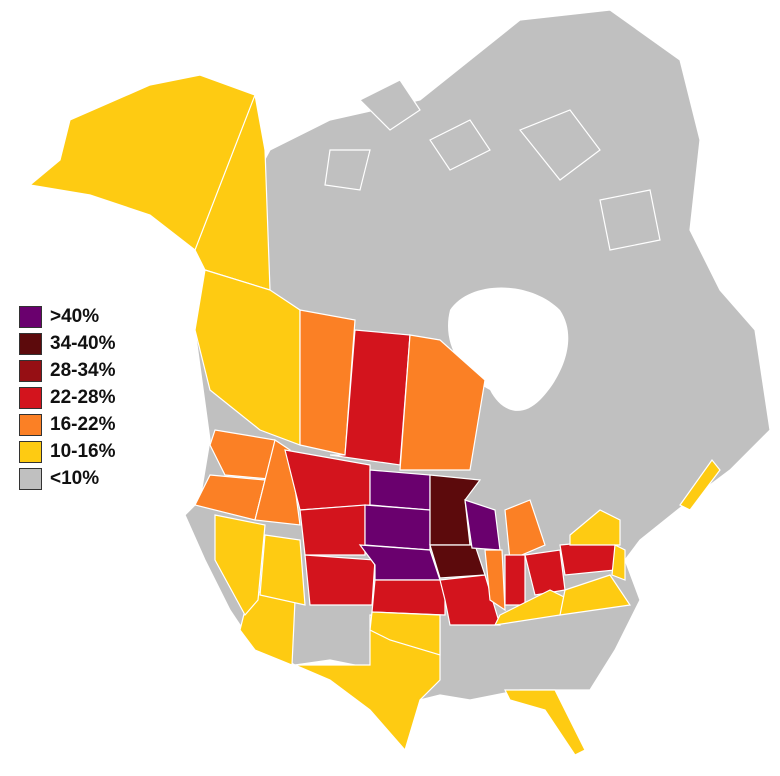  Describe the element at coordinates (240, 565) in the screenshot. I see `region-nevada` at that location.